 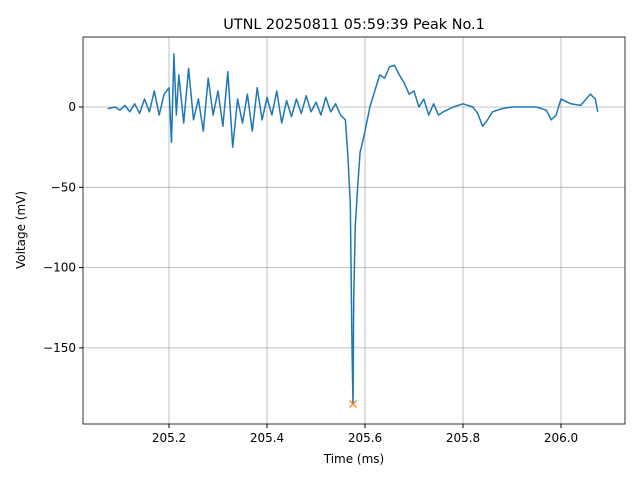 I want to click on x-tick-label: 205.2, so click(x=169, y=438).